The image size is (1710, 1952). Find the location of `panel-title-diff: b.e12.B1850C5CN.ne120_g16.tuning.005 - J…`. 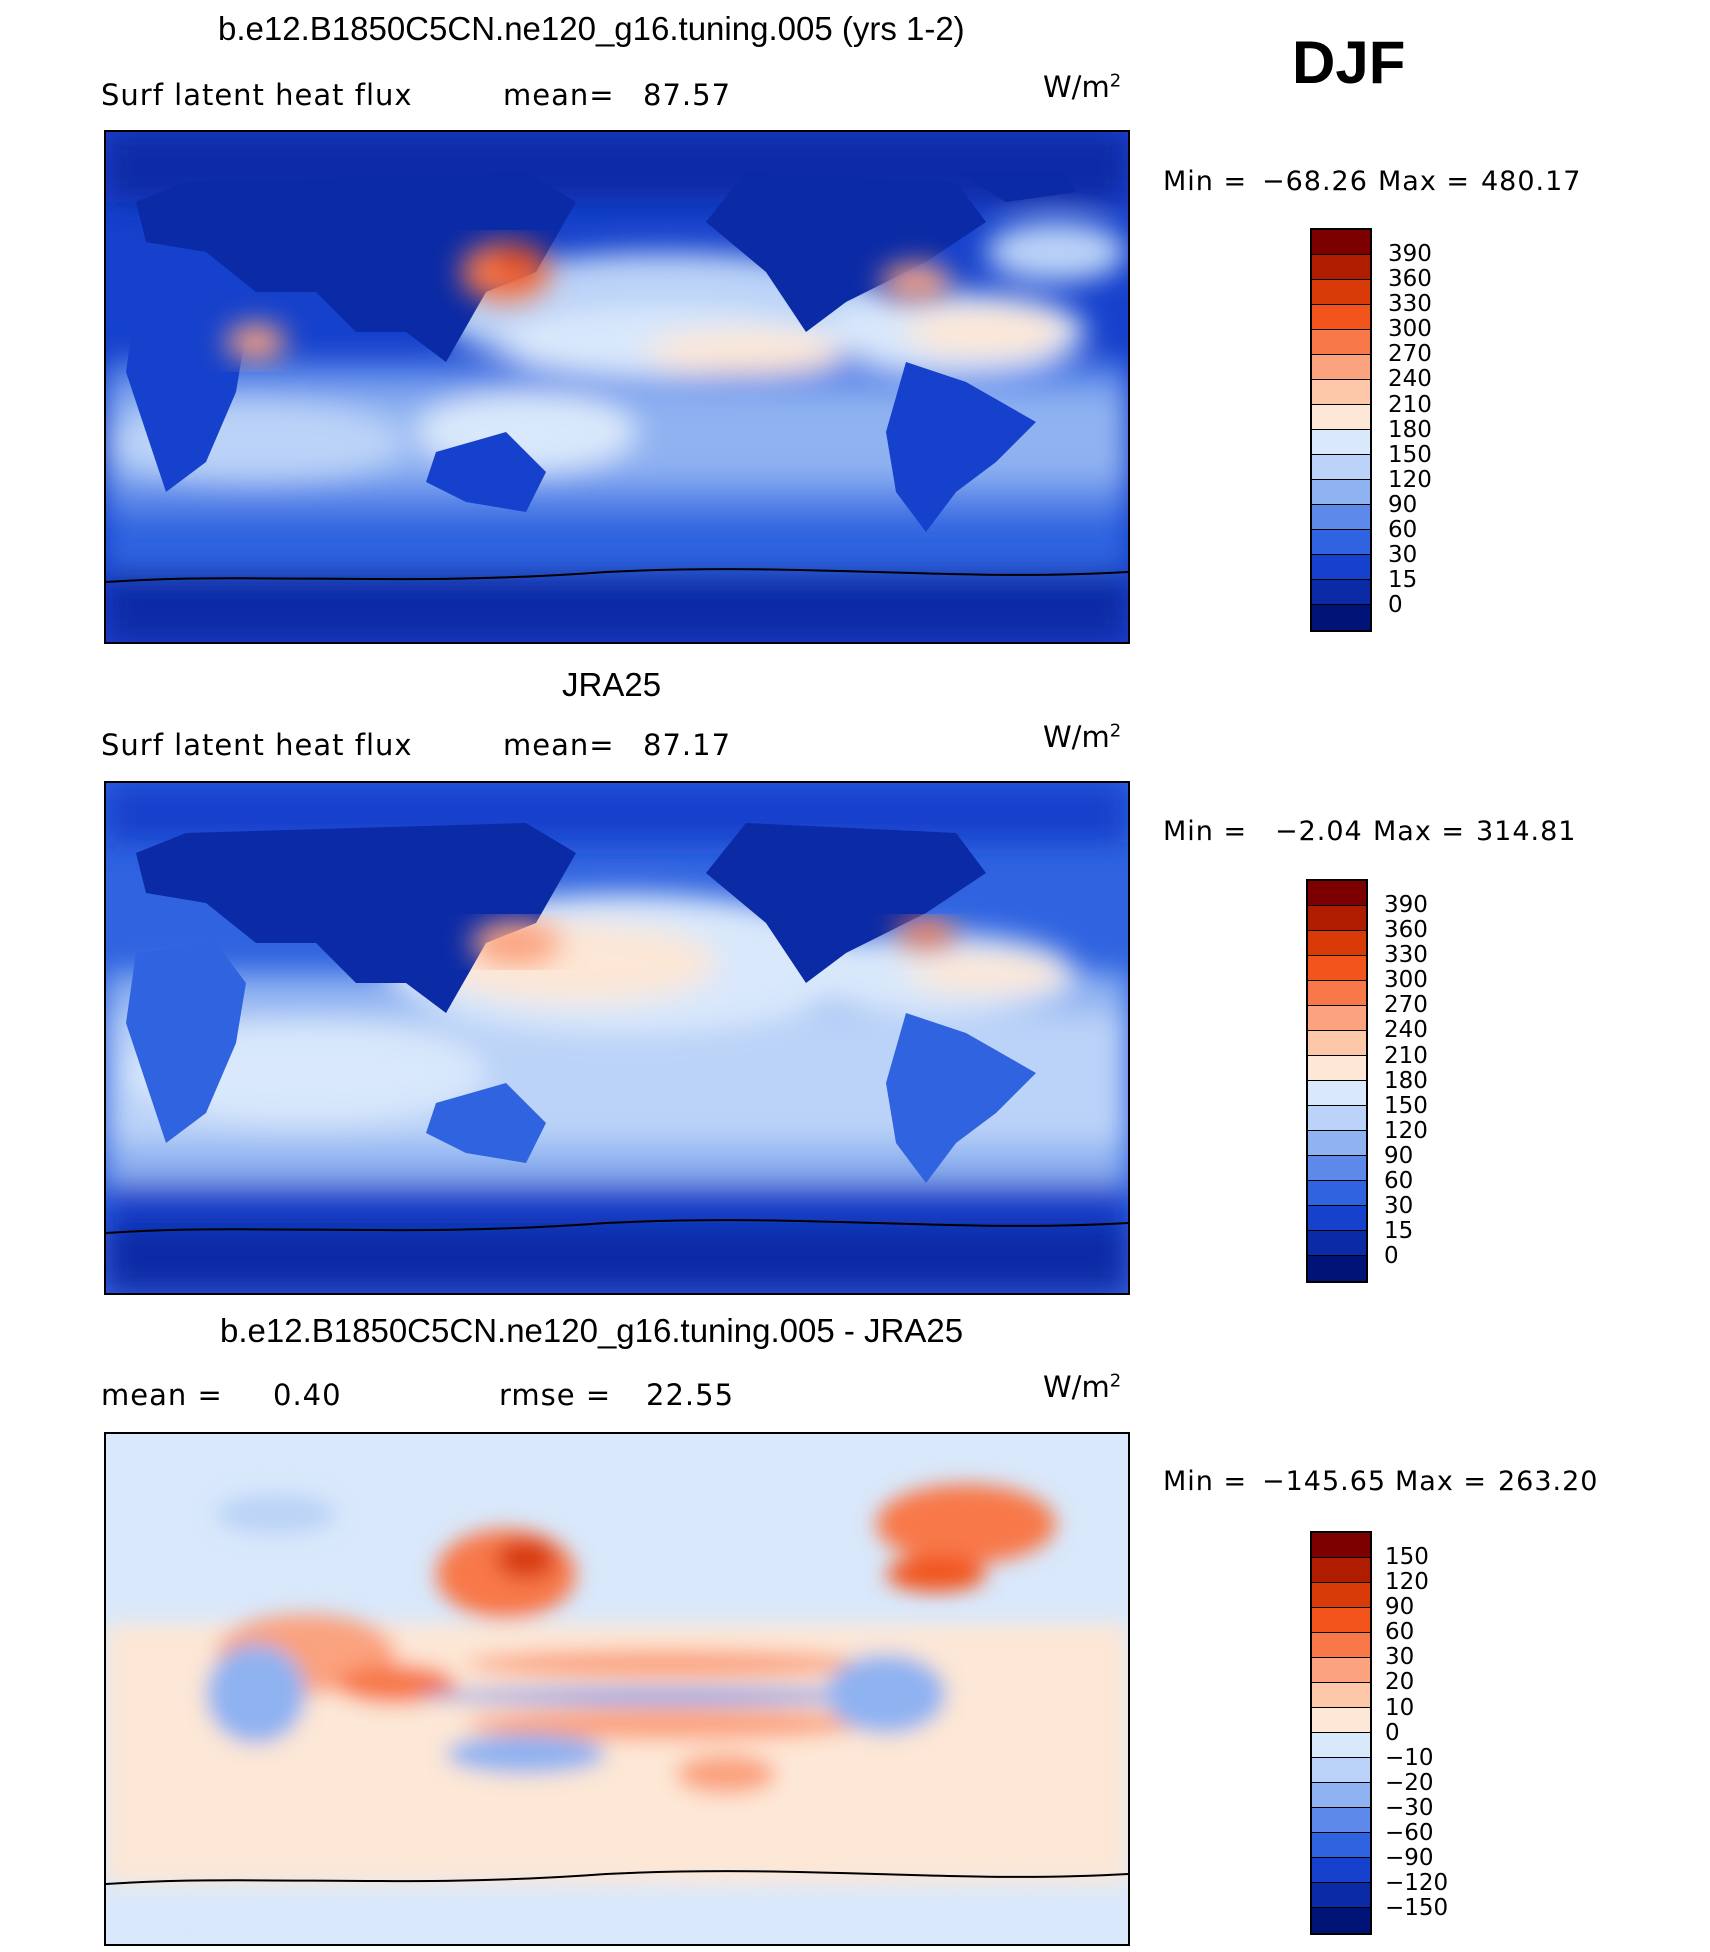

panel-title-diff: b.e12.B1850C5CN.ne120_g16.tuning.005 - J… is located at coordinates (592, 1330).